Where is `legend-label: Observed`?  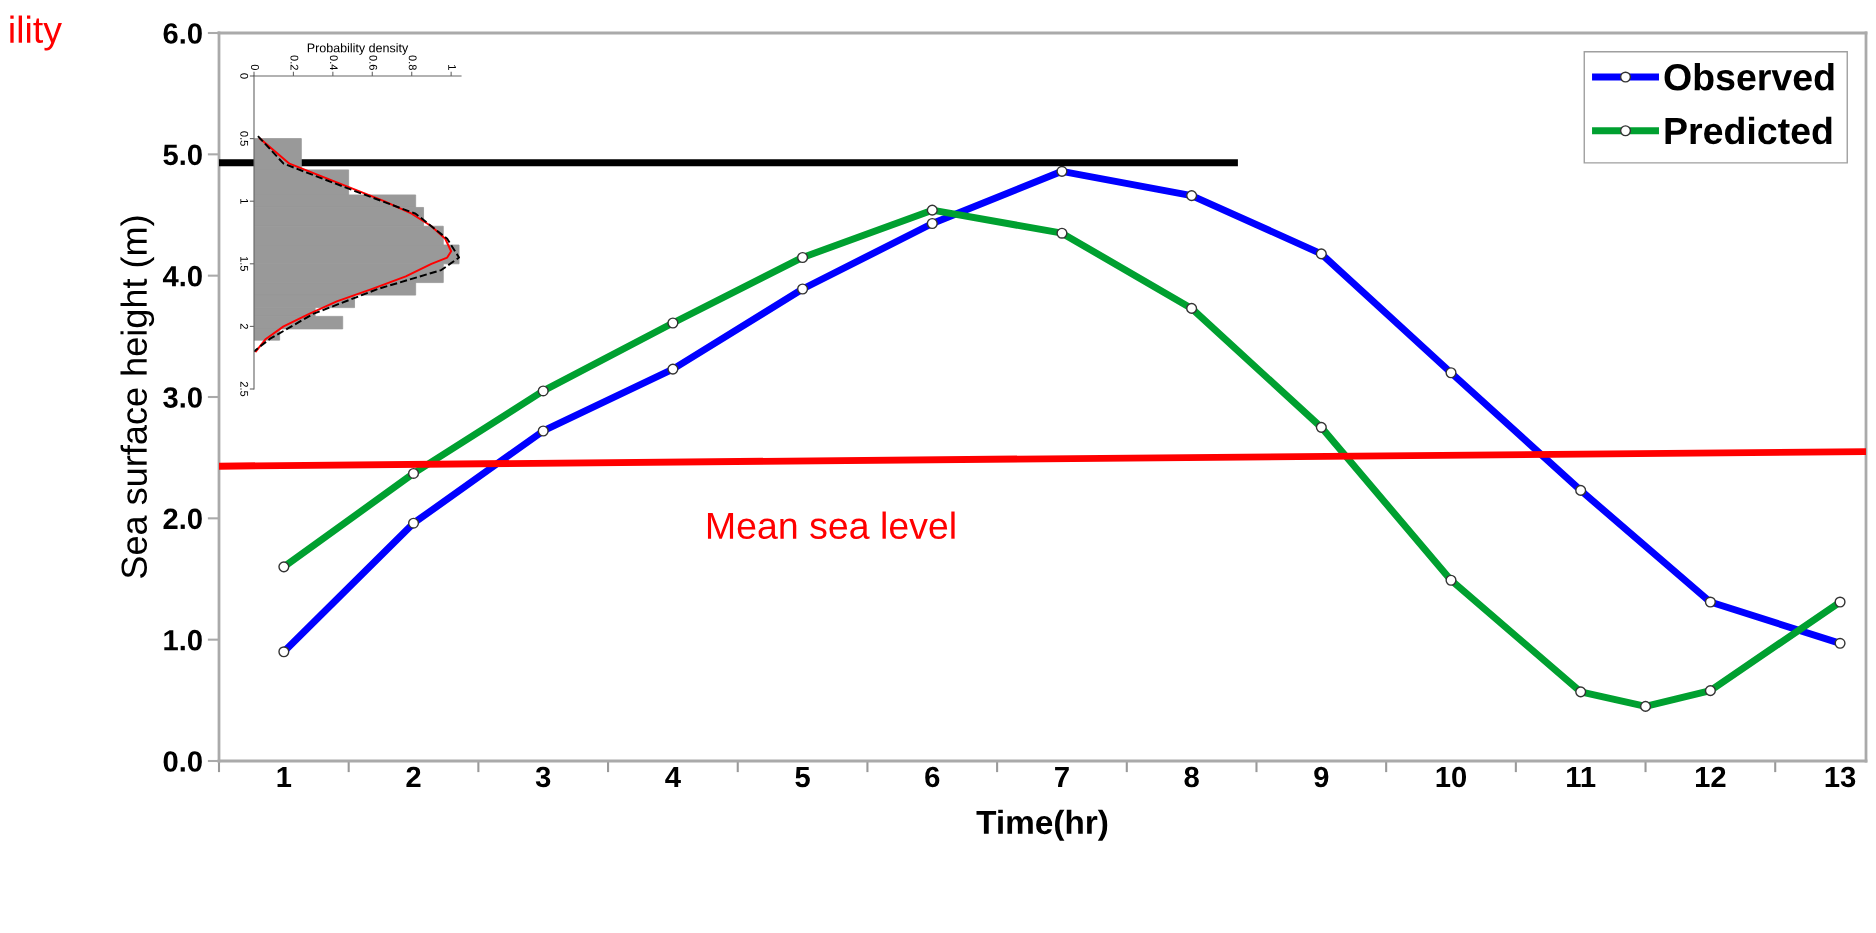 legend-label: Observed is located at coordinates (1749, 77).